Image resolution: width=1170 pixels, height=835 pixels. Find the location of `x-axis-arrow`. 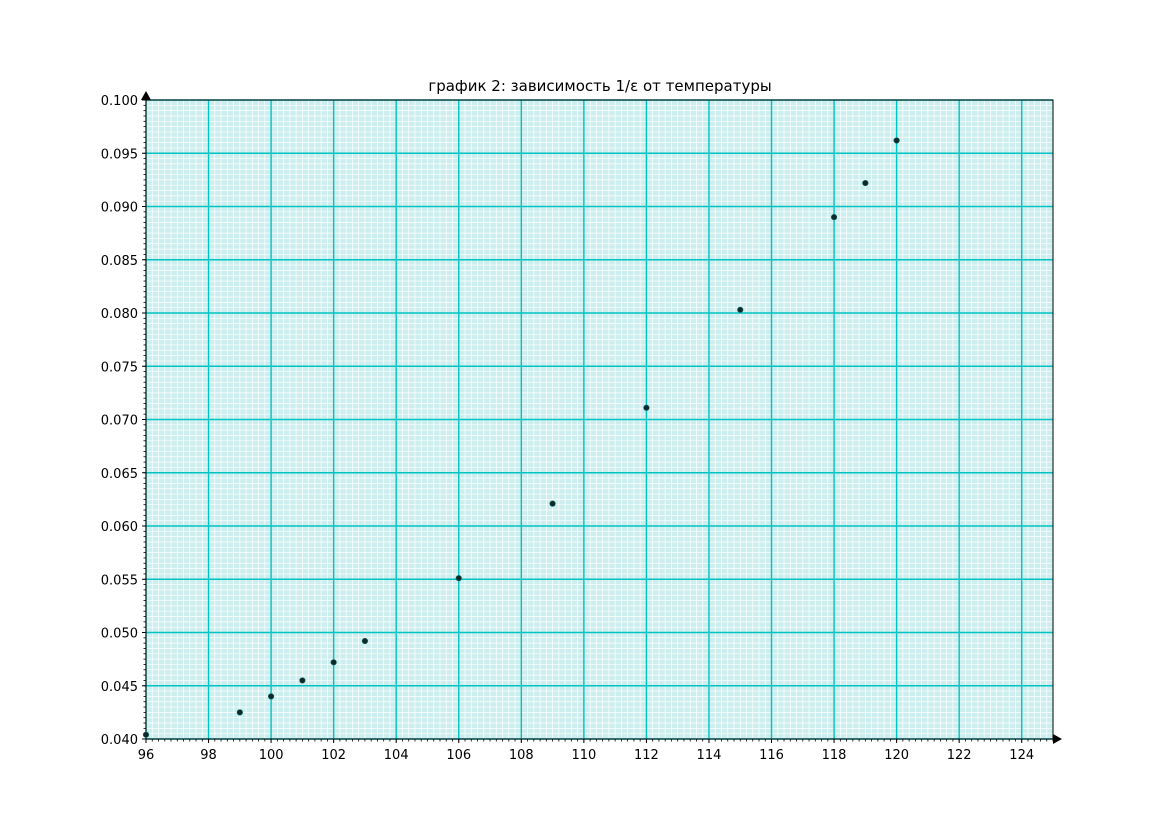

x-axis-arrow is located at coordinates (1057, 739).